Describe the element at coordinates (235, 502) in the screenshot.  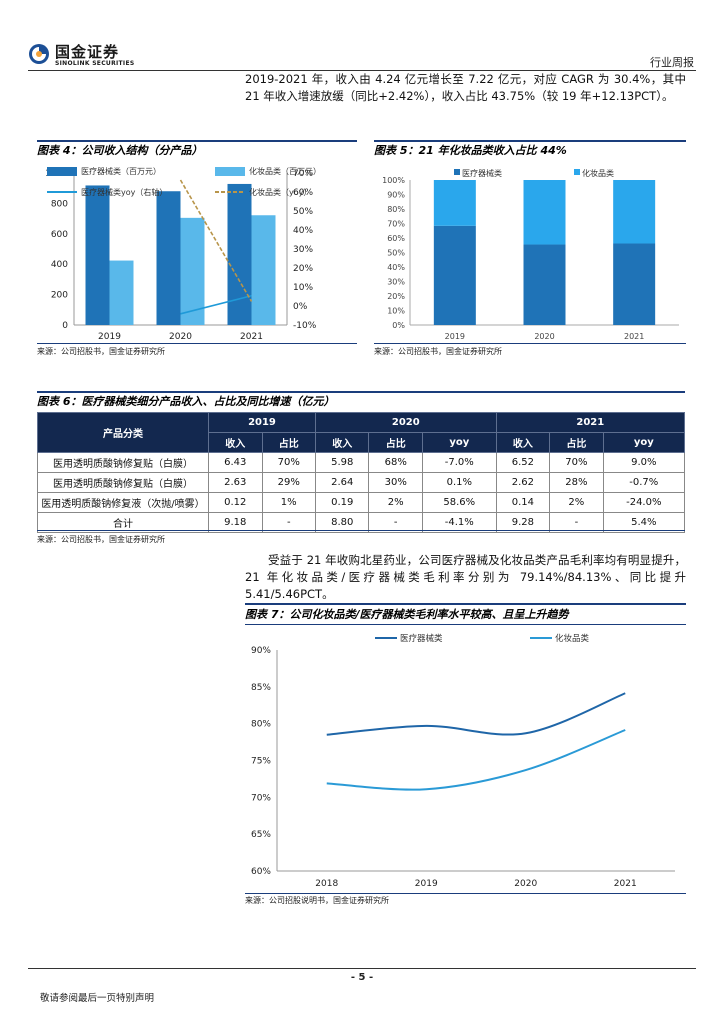
I see `table-cell: 0.12` at that location.